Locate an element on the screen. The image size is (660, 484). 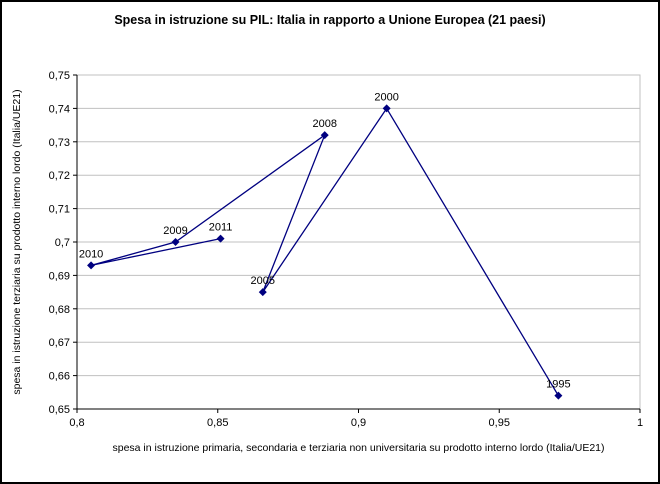
y-tick-label: 0,75 is located at coordinates (59, 76).